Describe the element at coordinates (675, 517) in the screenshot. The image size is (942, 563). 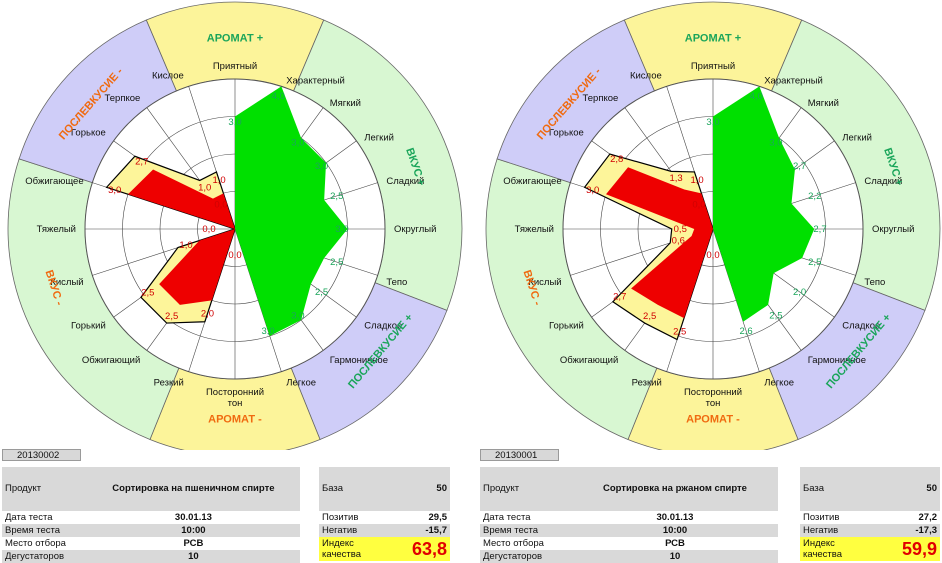
I see `date-value: 30.01.13` at that location.